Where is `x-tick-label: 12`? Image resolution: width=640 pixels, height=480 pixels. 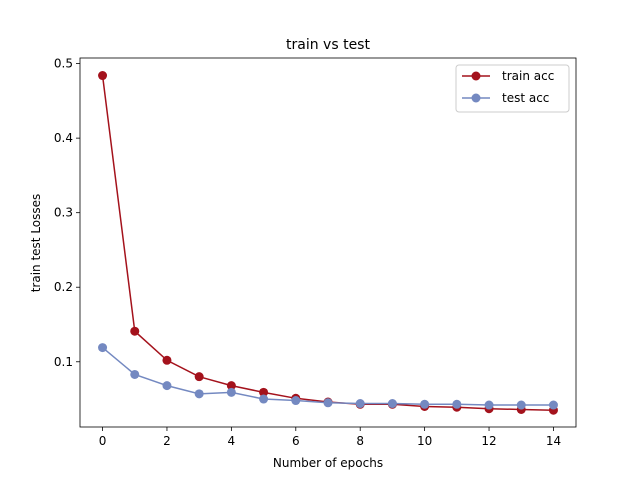 x-tick-label: 12 is located at coordinates (488, 441).